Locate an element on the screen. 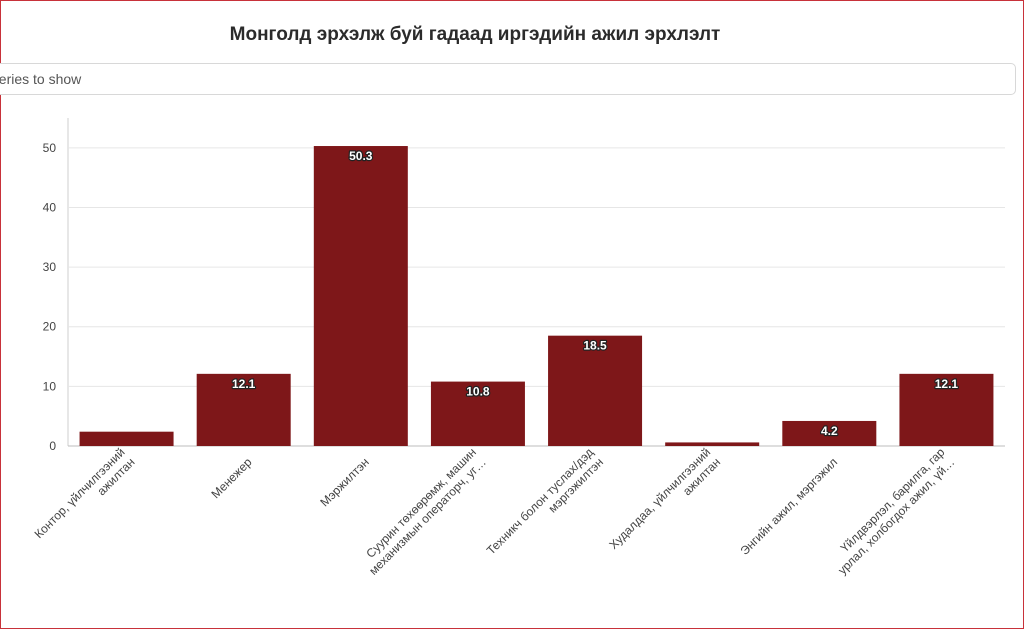 Image resolution: width=1024 pixels, height=629 pixels. x-tick-label-line: Худалдаа, үйлчилгээний is located at coordinates (659, 498).